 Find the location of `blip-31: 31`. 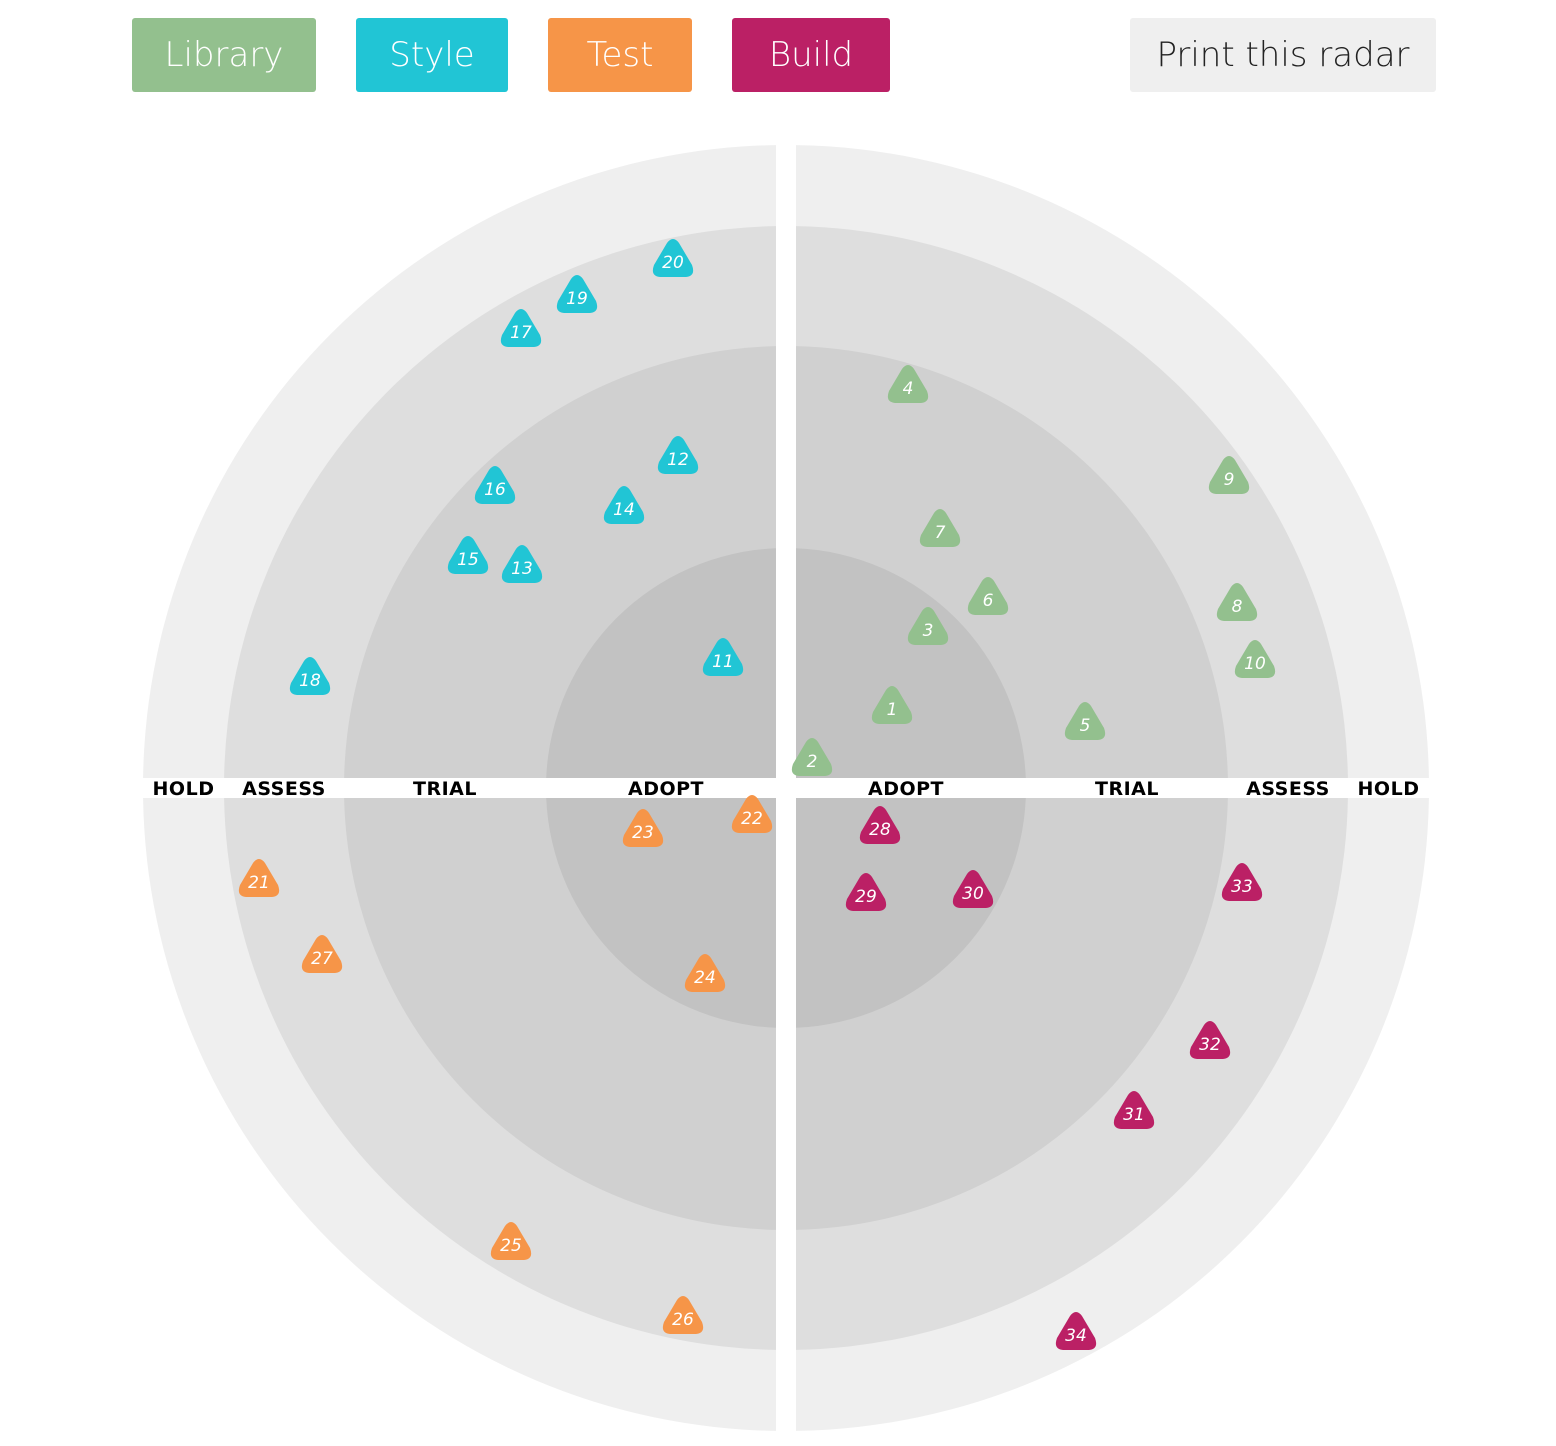

blip-31: 31 is located at coordinates (1134, 1110).